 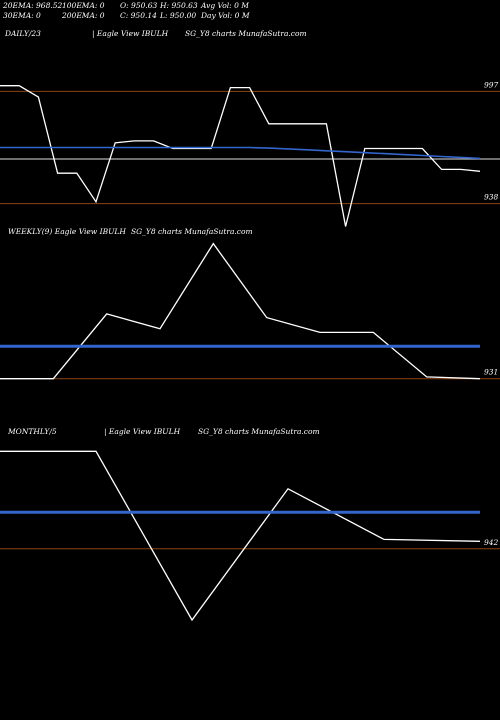 What do you see at coordinates (491, 84) in the screenshot?
I see `daily-tick-label-0: 997` at bounding box center [491, 84].